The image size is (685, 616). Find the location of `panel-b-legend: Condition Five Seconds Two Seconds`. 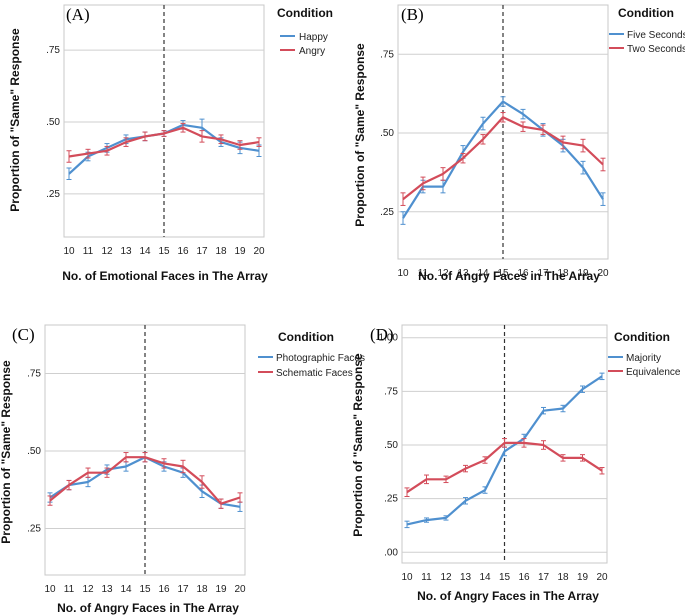

panel-b-legend: Condition Five Seconds Two Seconds is located at coordinates (647, 30).